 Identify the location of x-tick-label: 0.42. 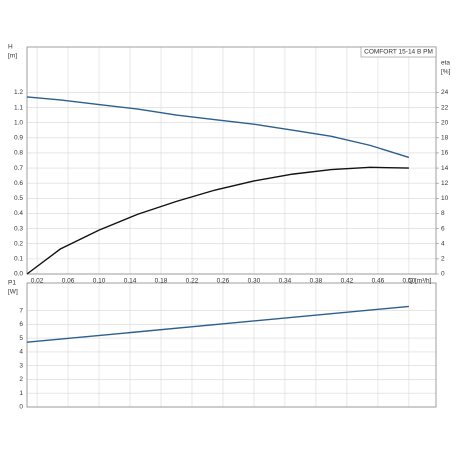
(347, 281).